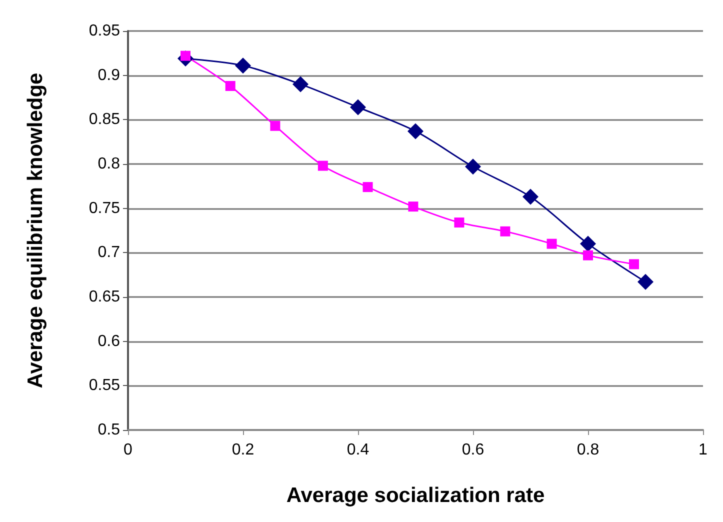  Describe the element at coordinates (104, 208) in the screenshot. I see `y-tick-label: 0.75` at that location.